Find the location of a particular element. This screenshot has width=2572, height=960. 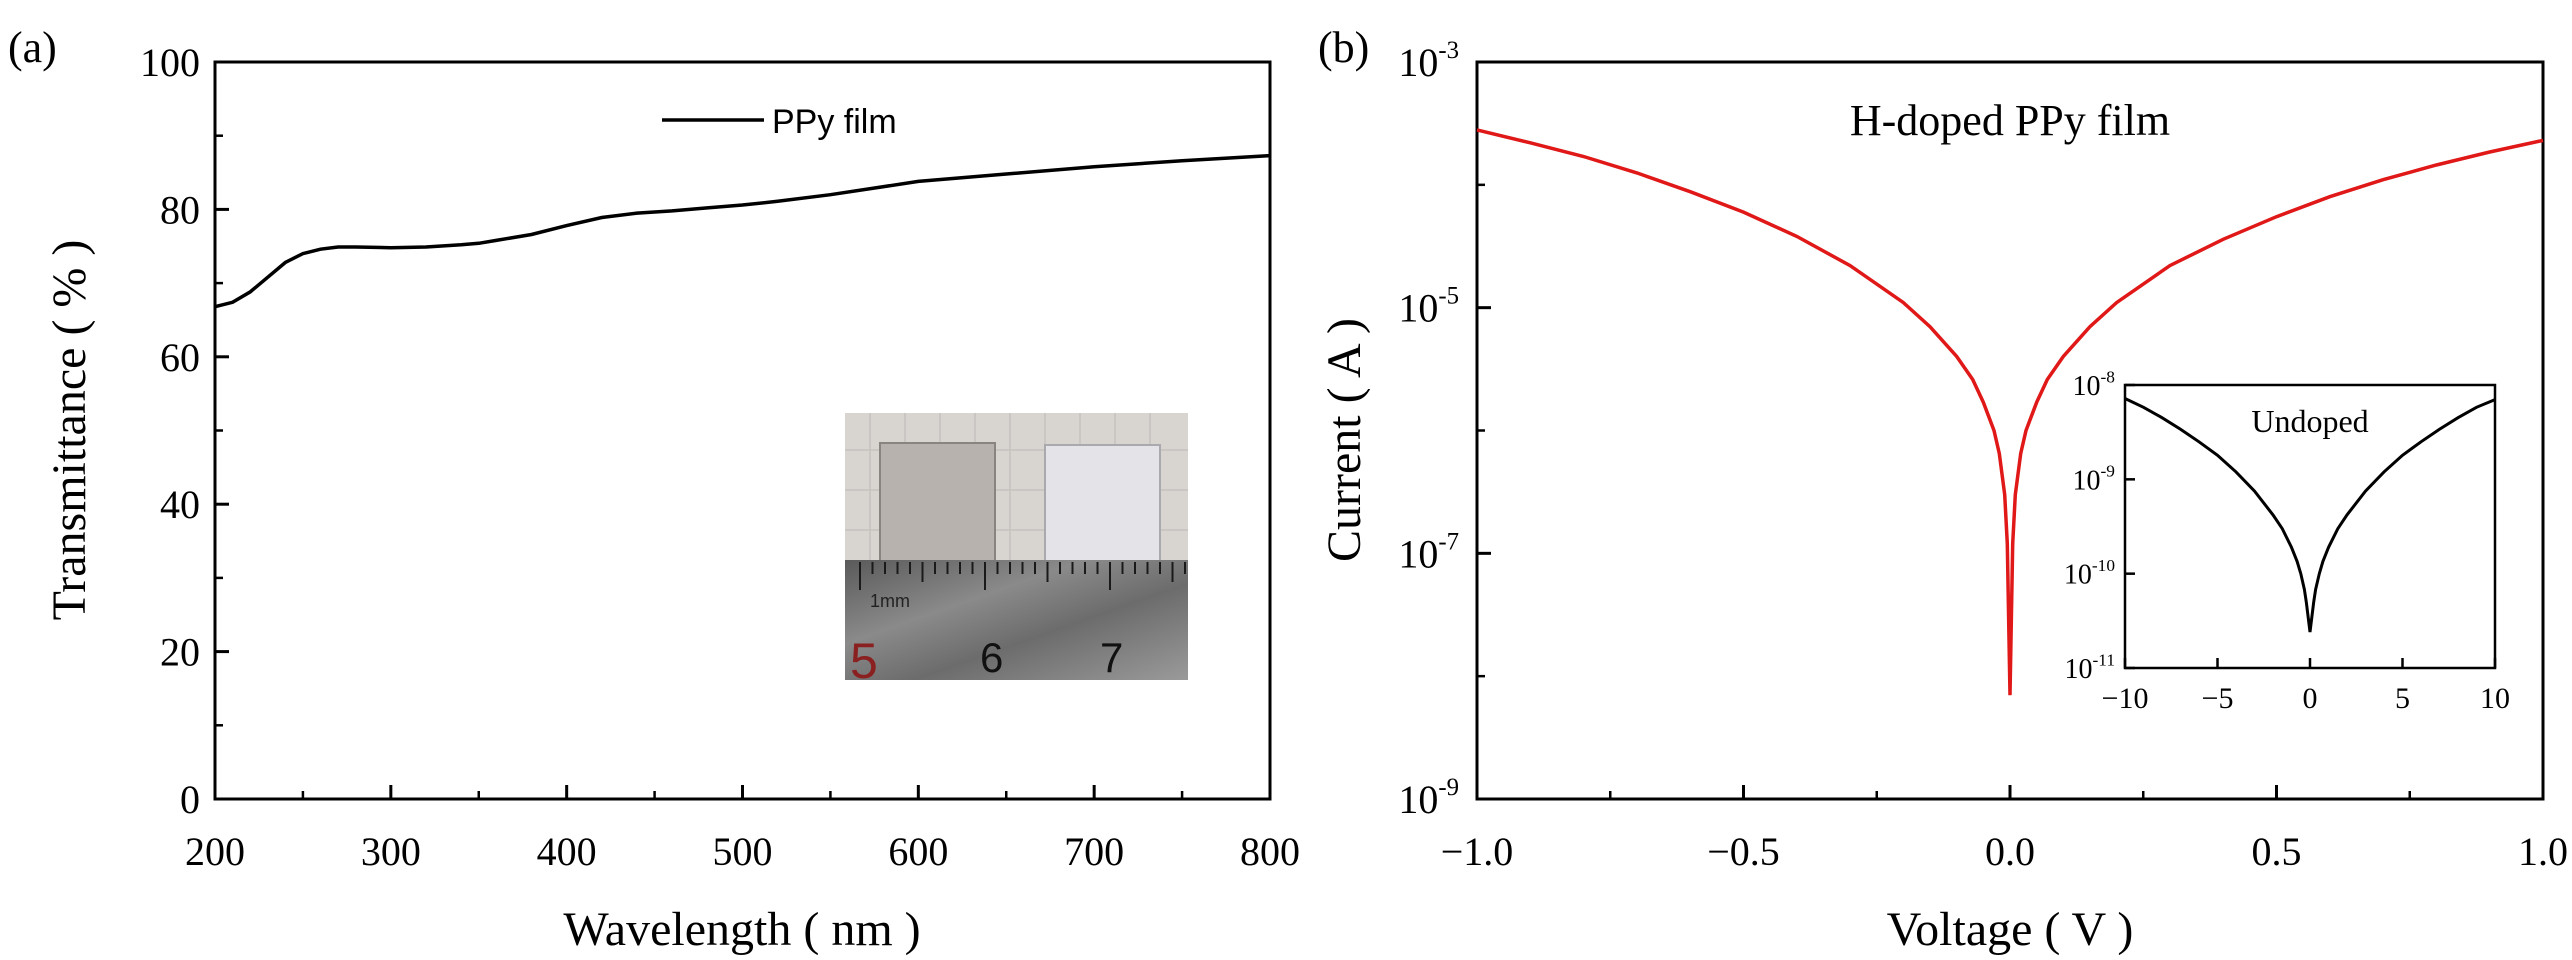

inset-x-tick-label: 0 is located at coordinates (2310, 698).